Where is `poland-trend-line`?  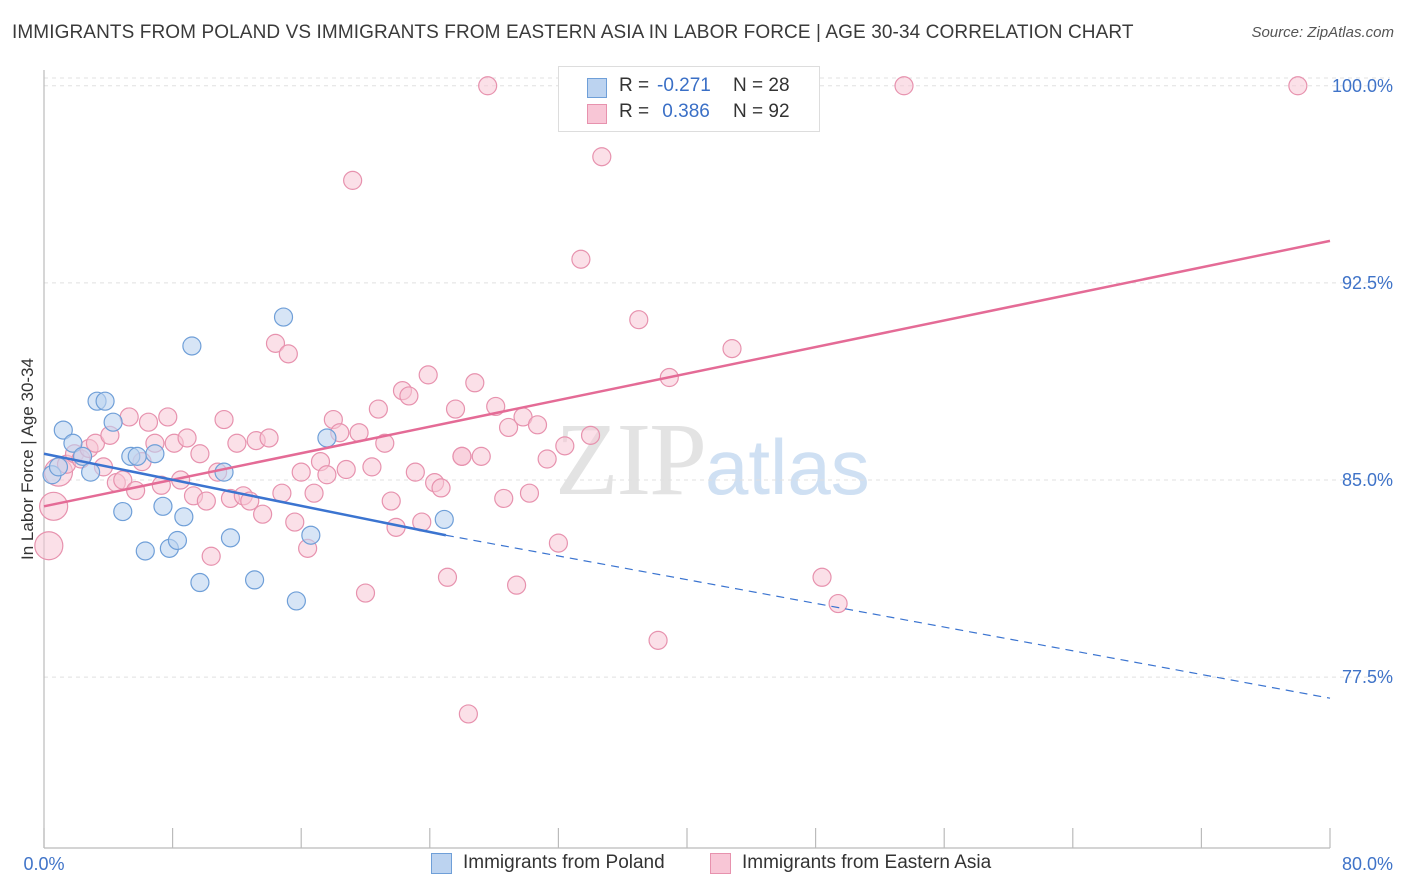 poland-trend-line is located at coordinates (245, 494).